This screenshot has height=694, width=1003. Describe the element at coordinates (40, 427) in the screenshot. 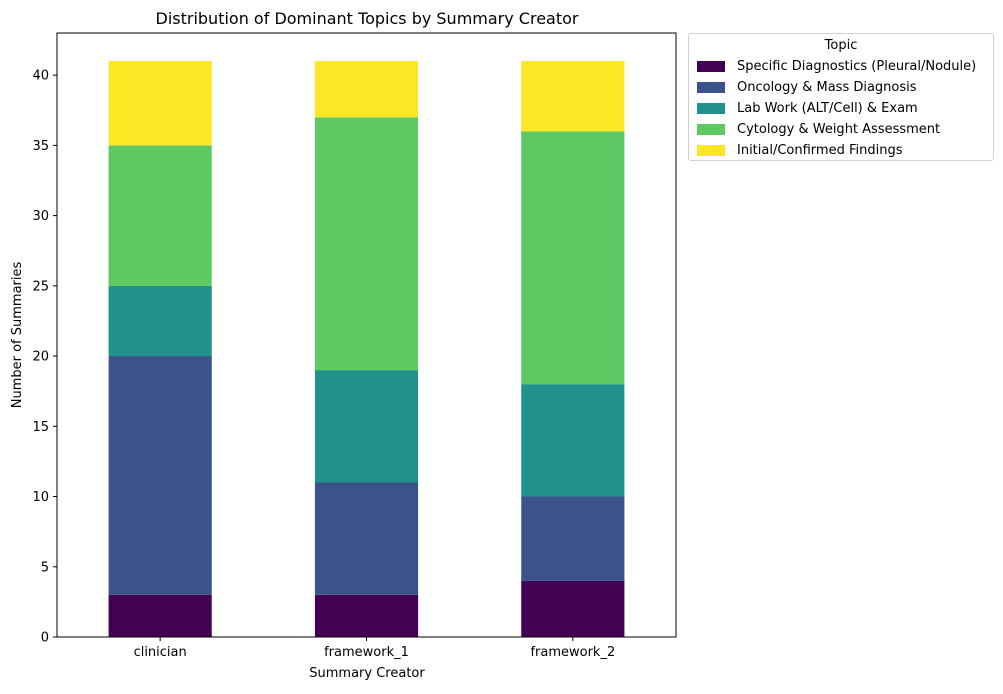

I see `y-tick-label: 15` at that location.